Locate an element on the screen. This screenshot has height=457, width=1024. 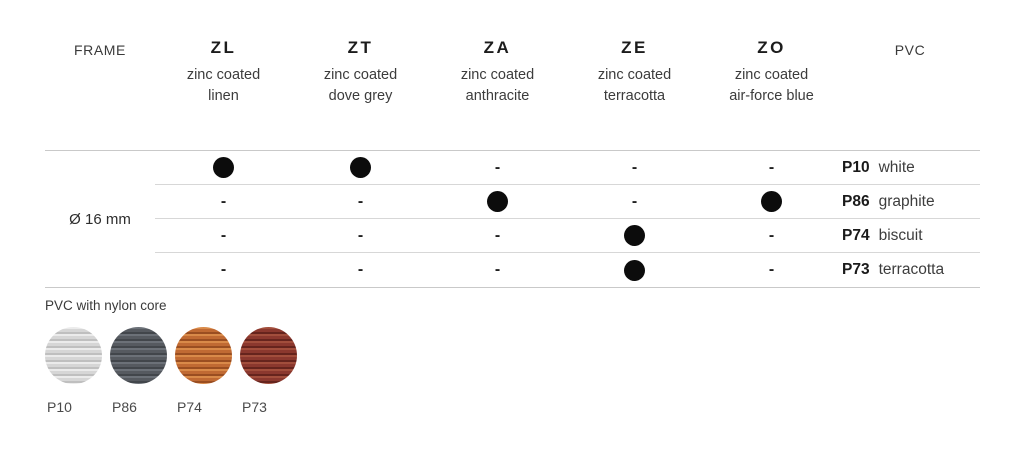
pvc-row-label: P73 terracotta is located at coordinates (910, 270).